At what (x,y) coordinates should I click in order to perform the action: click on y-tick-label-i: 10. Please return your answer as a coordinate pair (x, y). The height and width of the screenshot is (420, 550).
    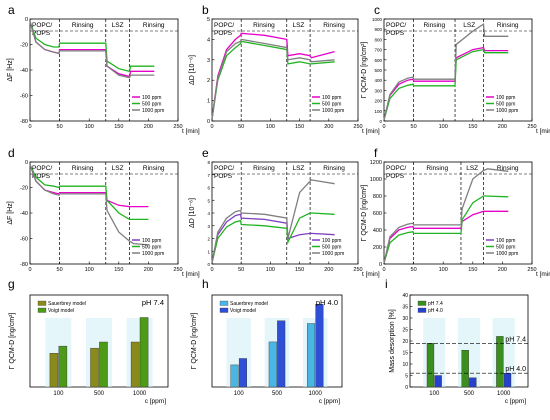
    Looking at the image, I should click on (405, 365).